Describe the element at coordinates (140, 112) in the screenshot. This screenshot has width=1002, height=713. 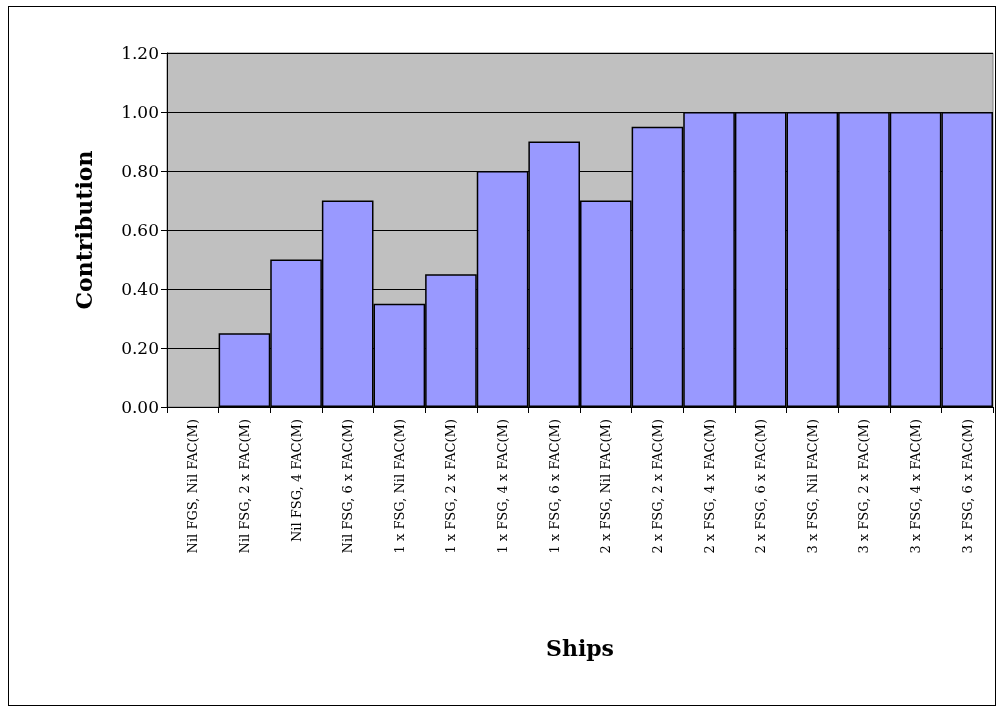
I see `y-tick-label: 1.00` at that location.